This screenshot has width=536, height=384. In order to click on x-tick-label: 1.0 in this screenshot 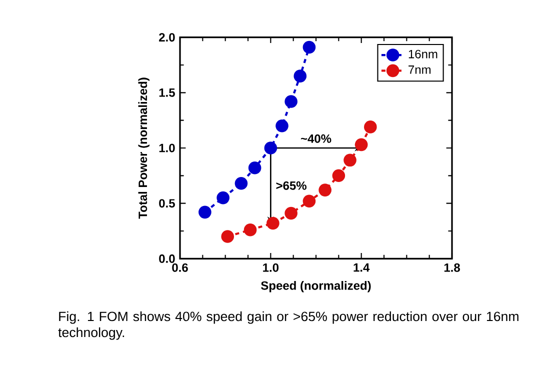, I will do `click(271, 267)`.